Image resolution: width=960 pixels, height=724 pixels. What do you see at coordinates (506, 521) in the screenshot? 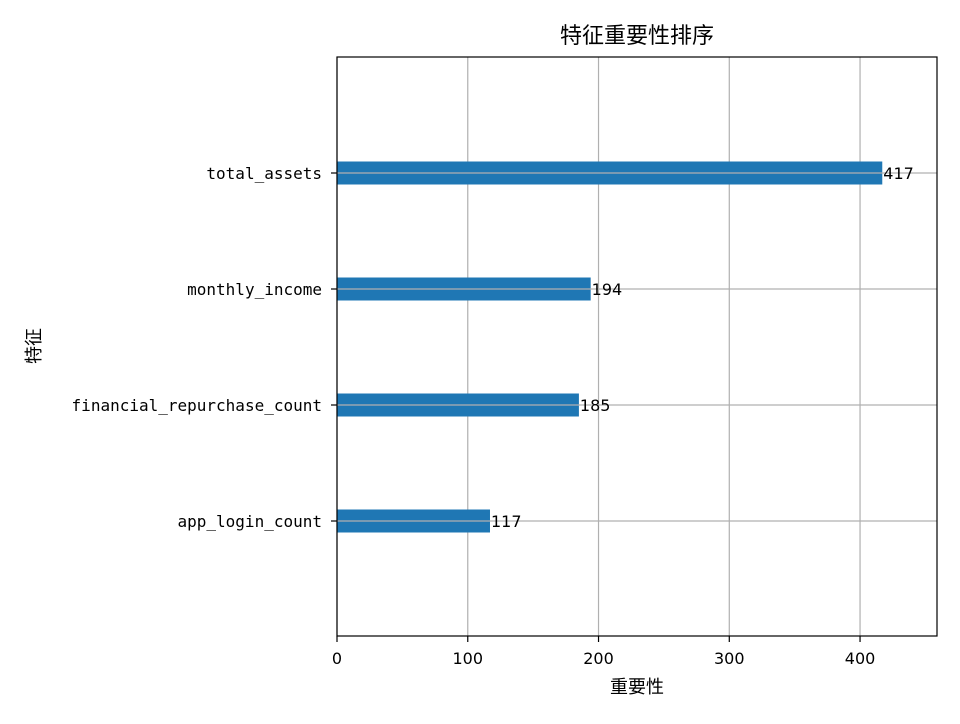
I see `data-label: 117` at bounding box center [506, 521].